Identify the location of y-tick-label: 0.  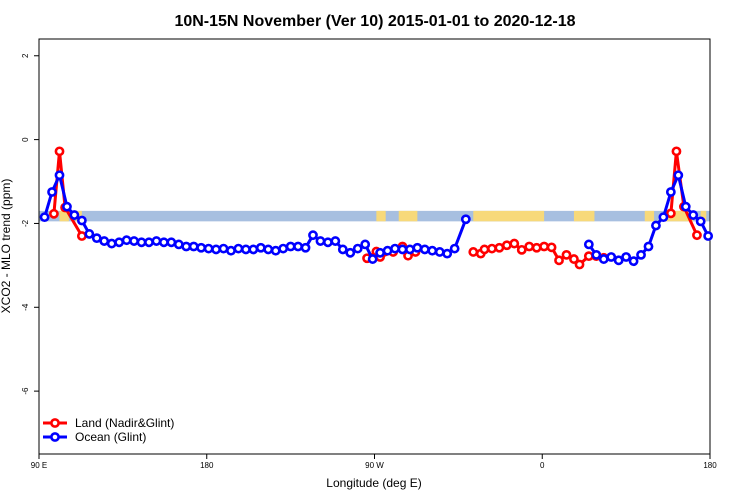
(25, 139).